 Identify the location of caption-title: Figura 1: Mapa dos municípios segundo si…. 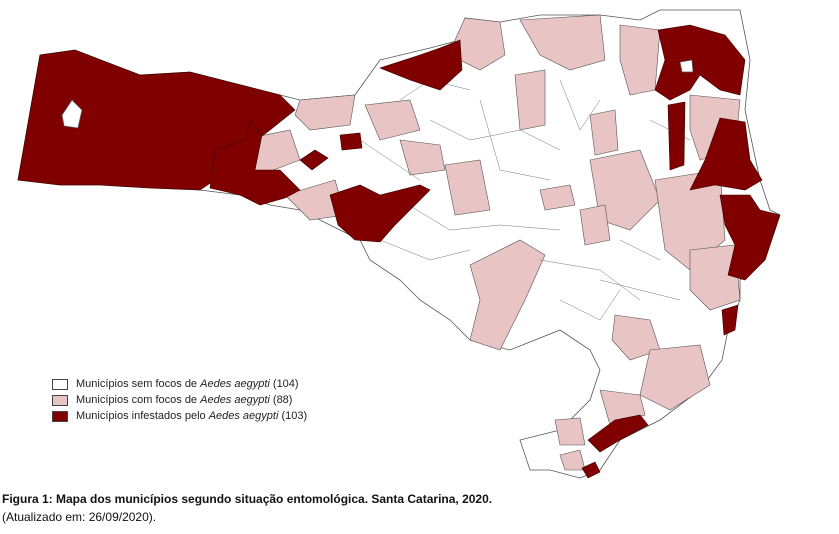
(247, 499).